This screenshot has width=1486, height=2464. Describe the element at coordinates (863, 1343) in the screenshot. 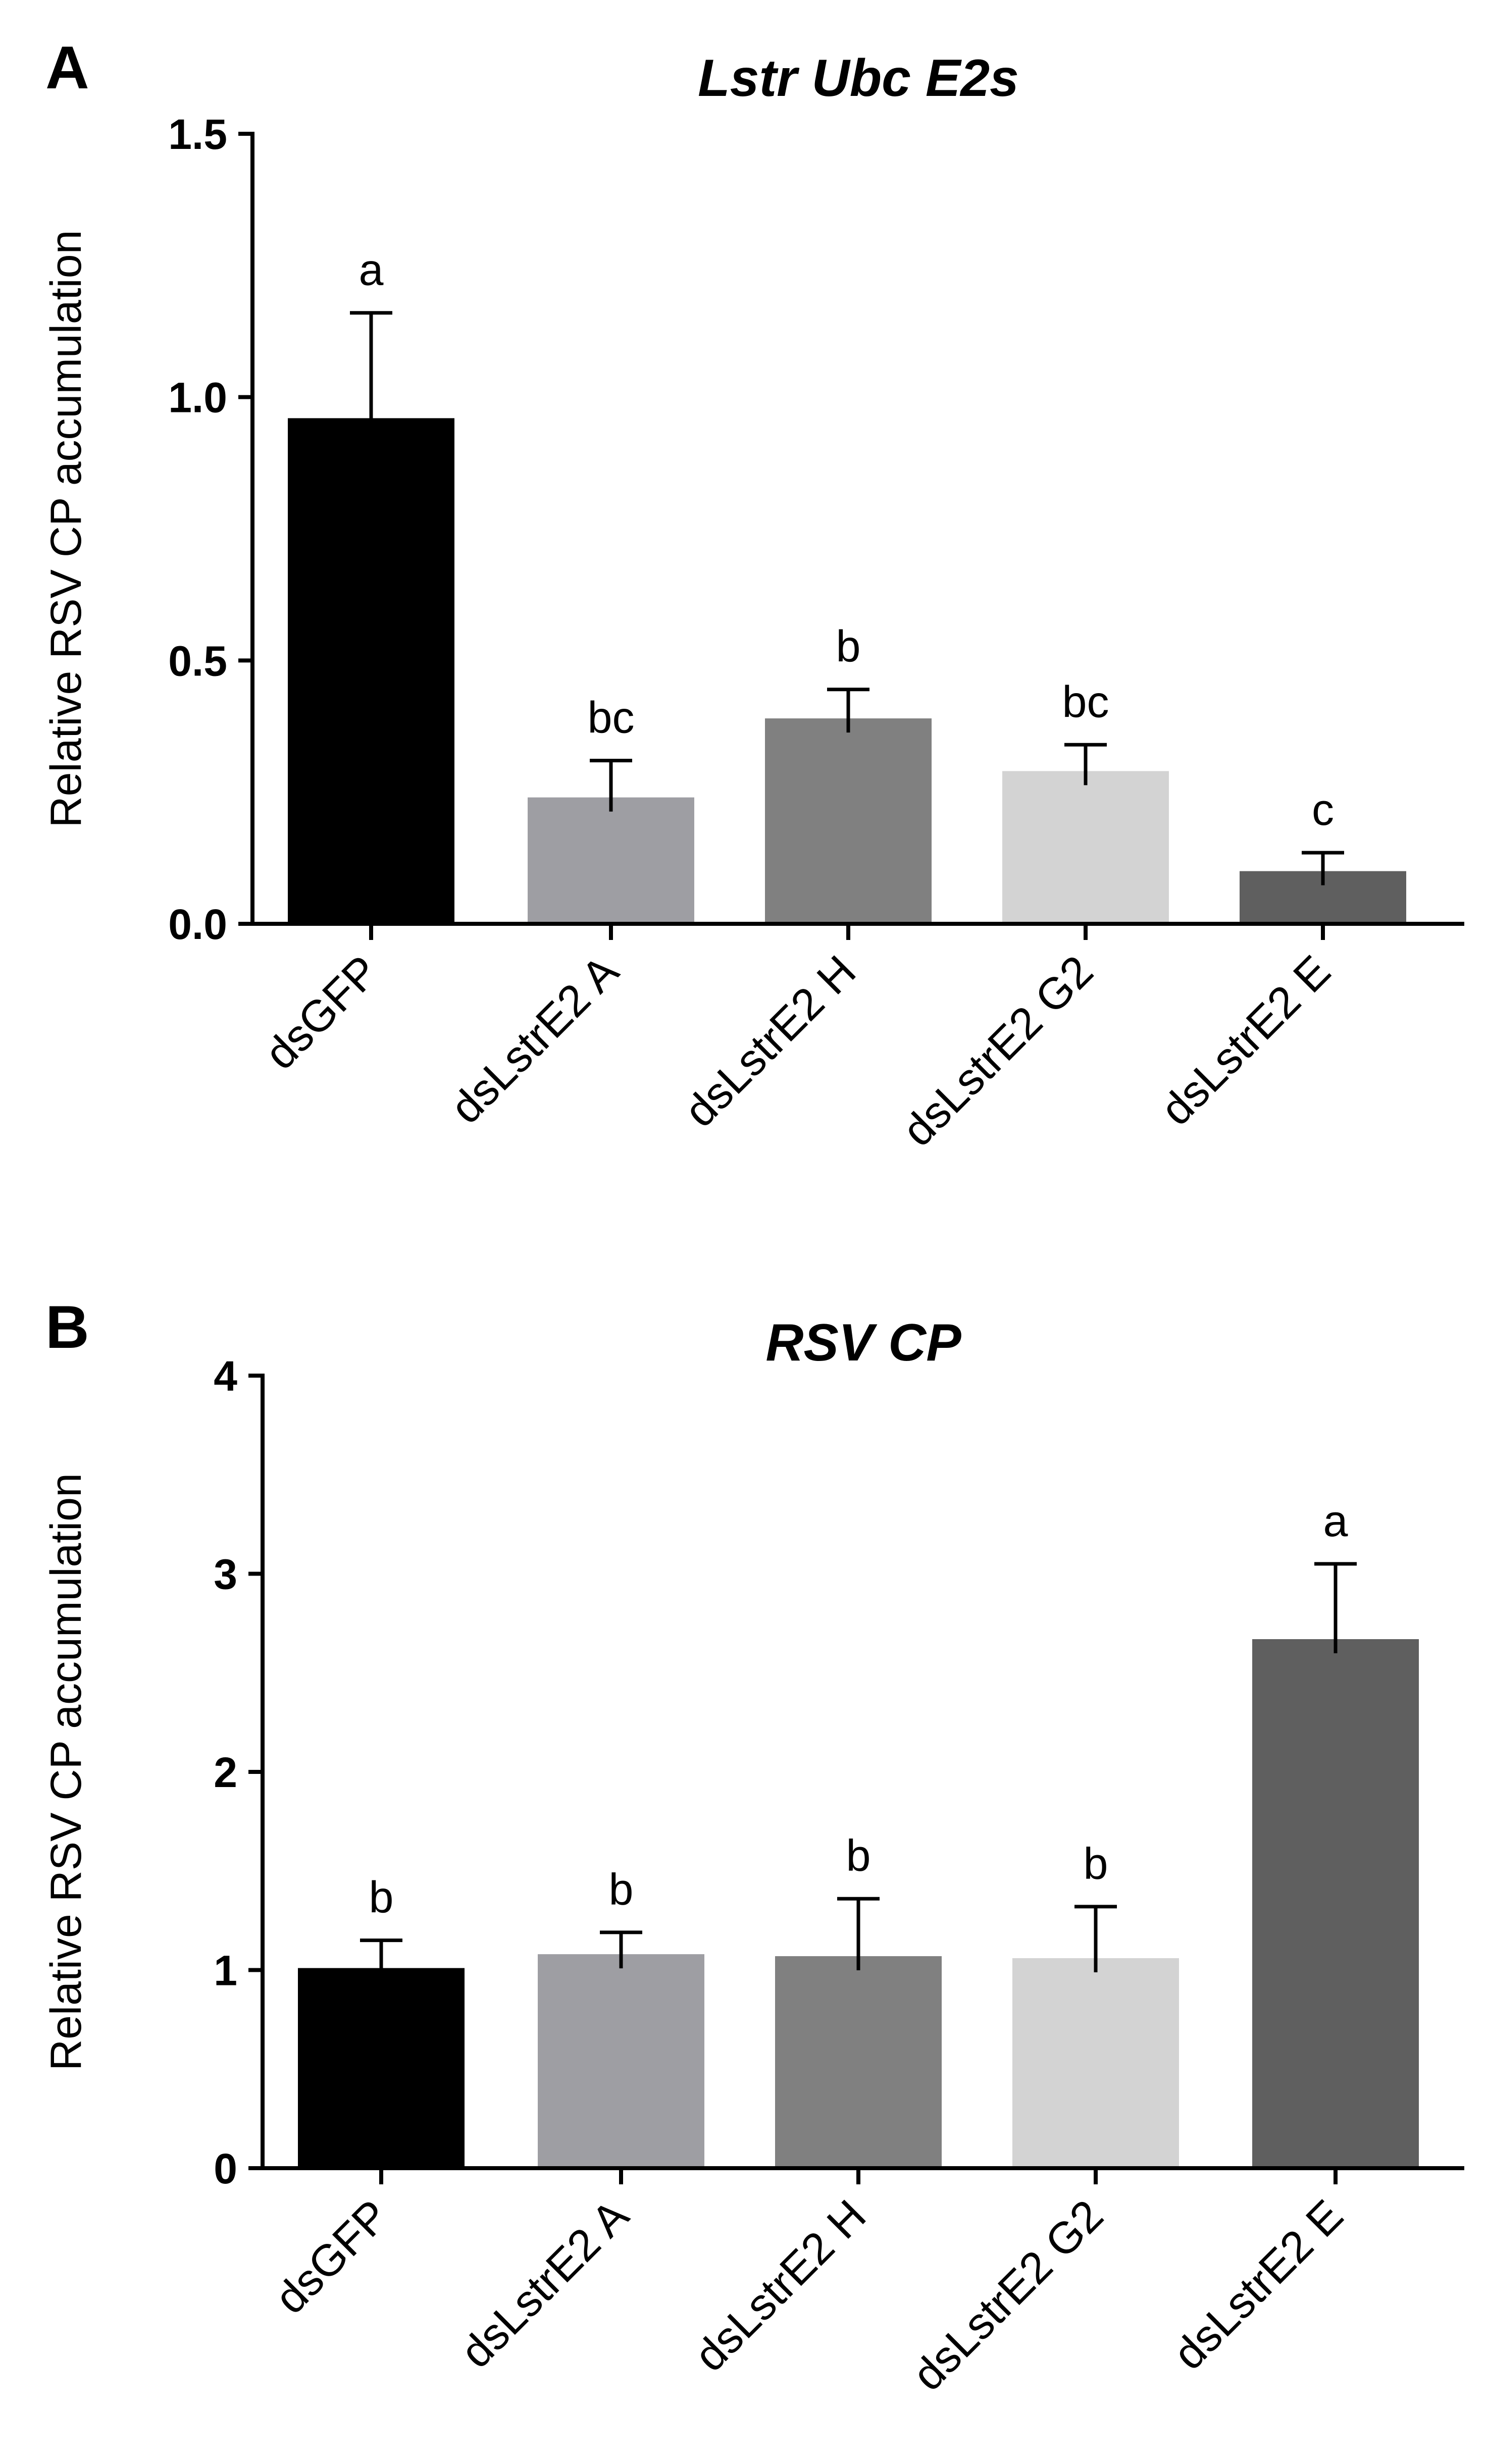

I see `panel-b-title: RSV CP` at that location.